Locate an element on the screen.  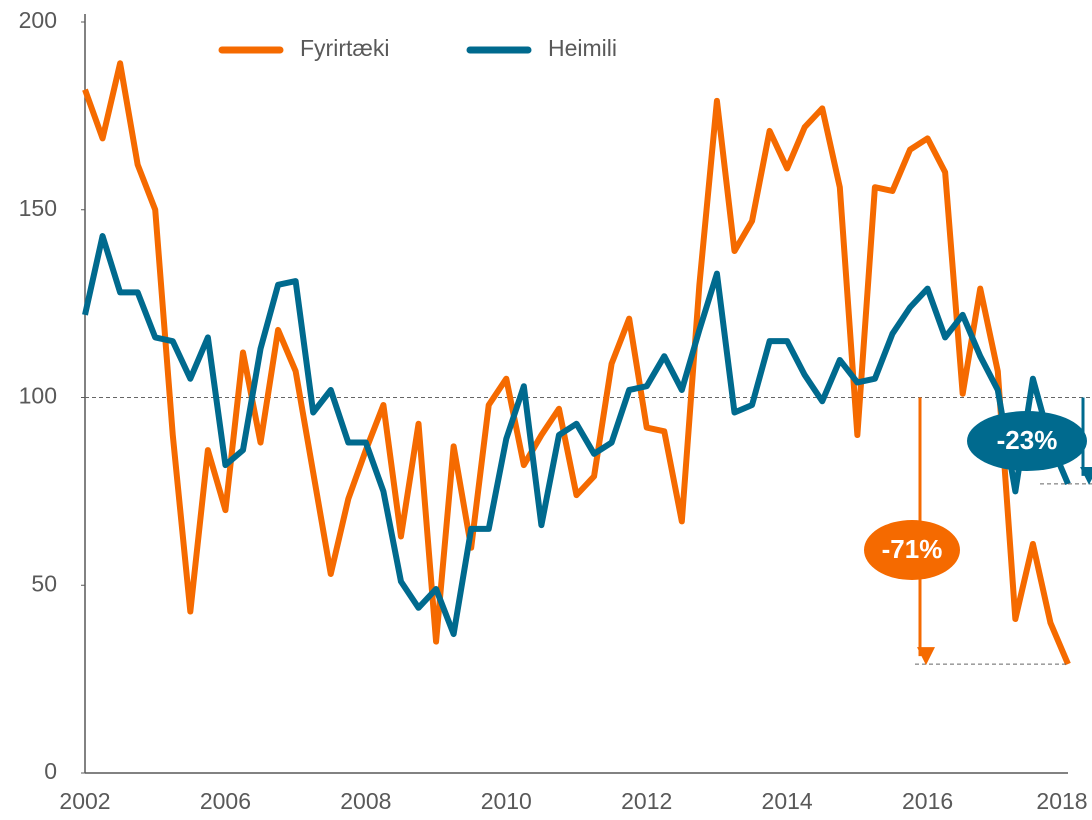
y-tick-label: 150 is located at coordinates (38, 208).